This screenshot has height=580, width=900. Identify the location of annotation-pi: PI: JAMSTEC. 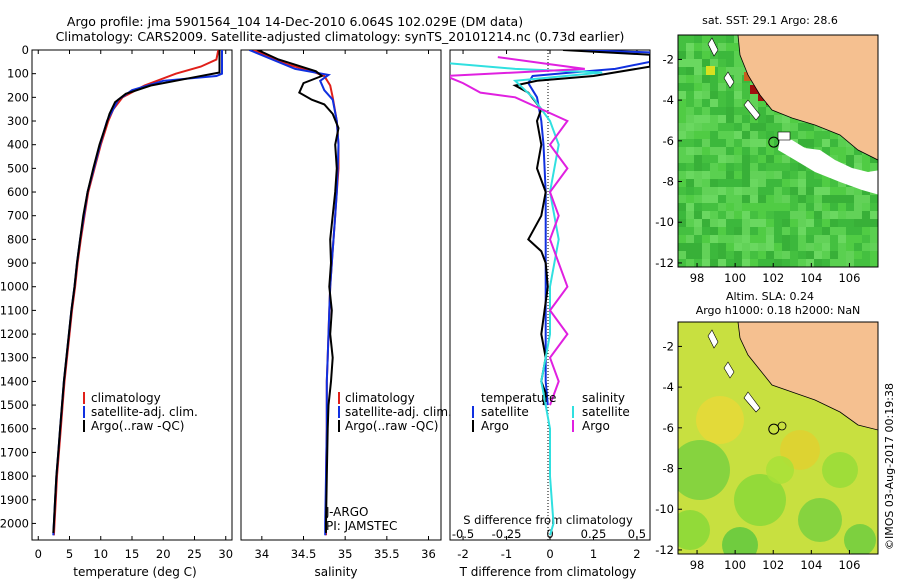
(361, 526).